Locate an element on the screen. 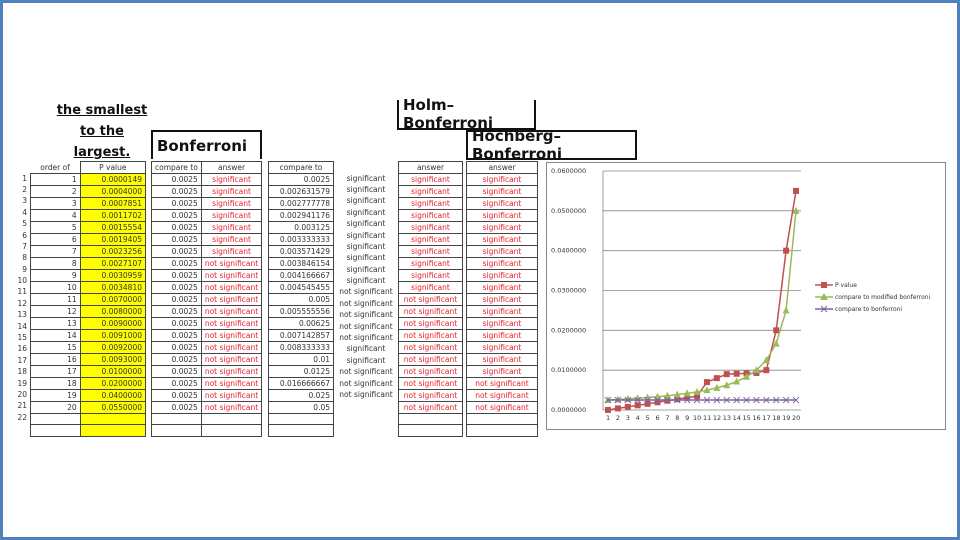  mod-compare-cell: 0.003846154 is located at coordinates (301, 263).